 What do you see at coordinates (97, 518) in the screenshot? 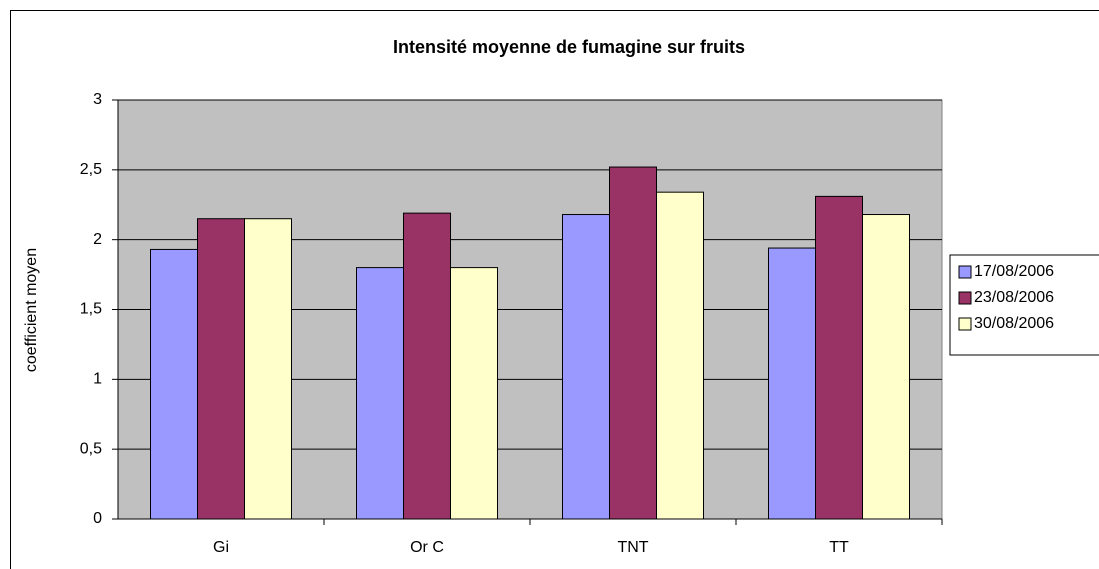
I see `y-tick-label: 0` at bounding box center [97, 518].